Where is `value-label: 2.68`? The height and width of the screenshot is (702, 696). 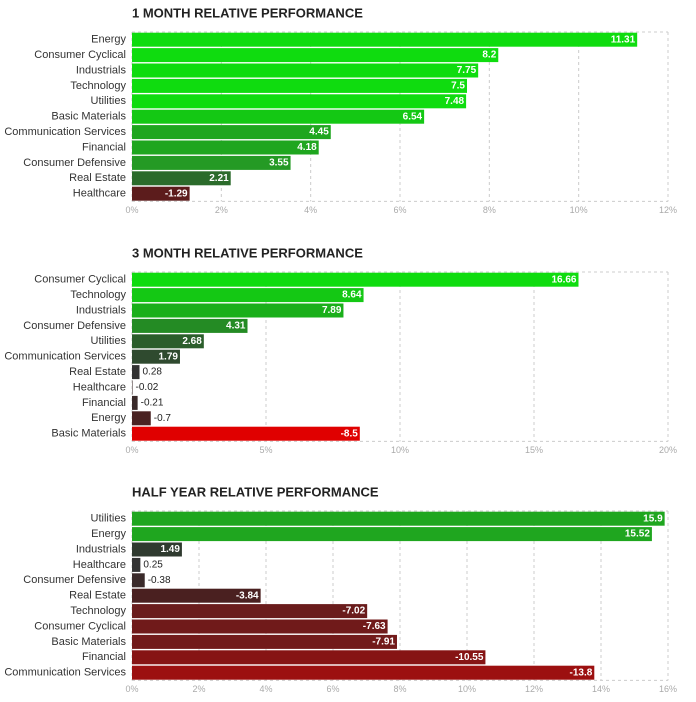
value-label: 2.68 is located at coordinates (192, 341).